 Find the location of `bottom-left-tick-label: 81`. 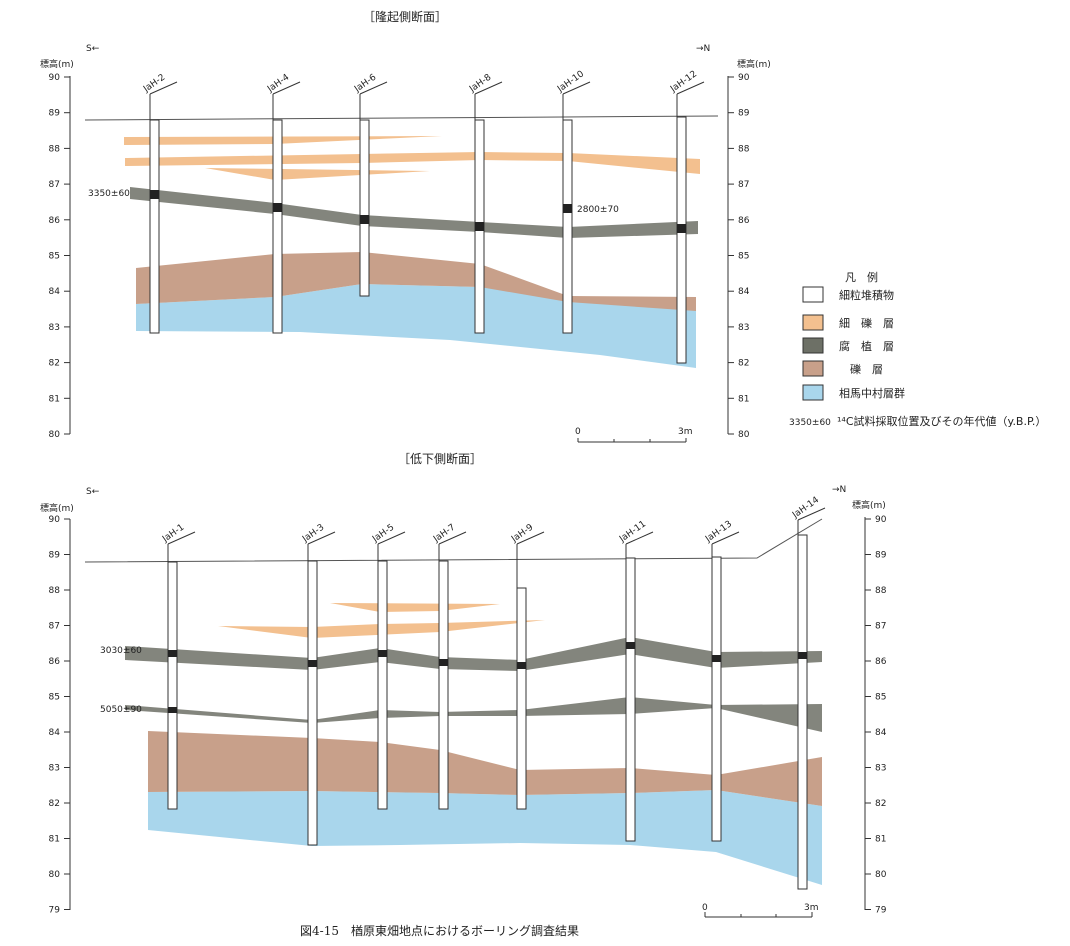

bottom-left-tick-label: 81 is located at coordinates (54, 840).